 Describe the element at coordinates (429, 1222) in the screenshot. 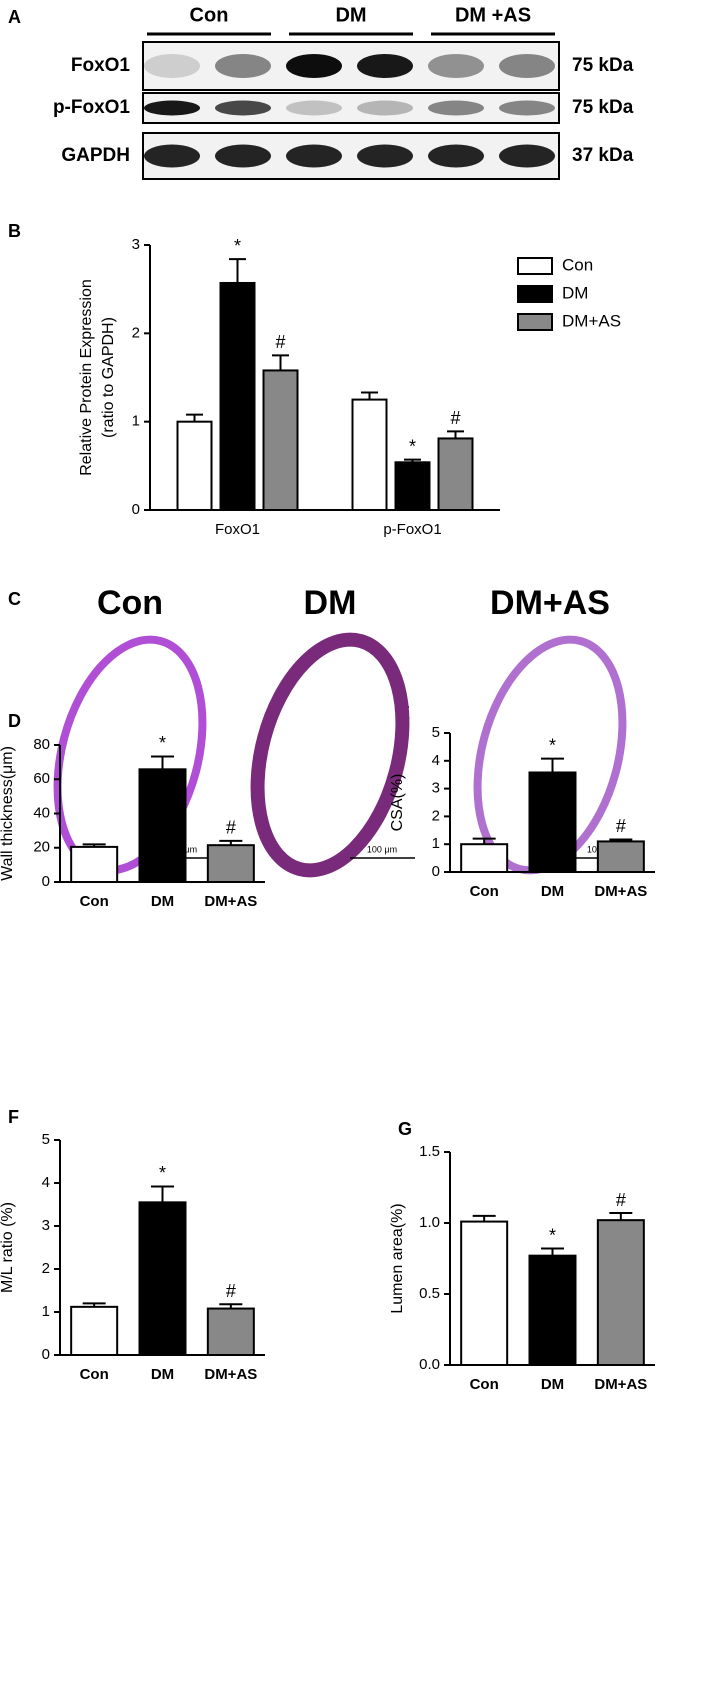

I see `y-tick-label: 1.0` at that location.